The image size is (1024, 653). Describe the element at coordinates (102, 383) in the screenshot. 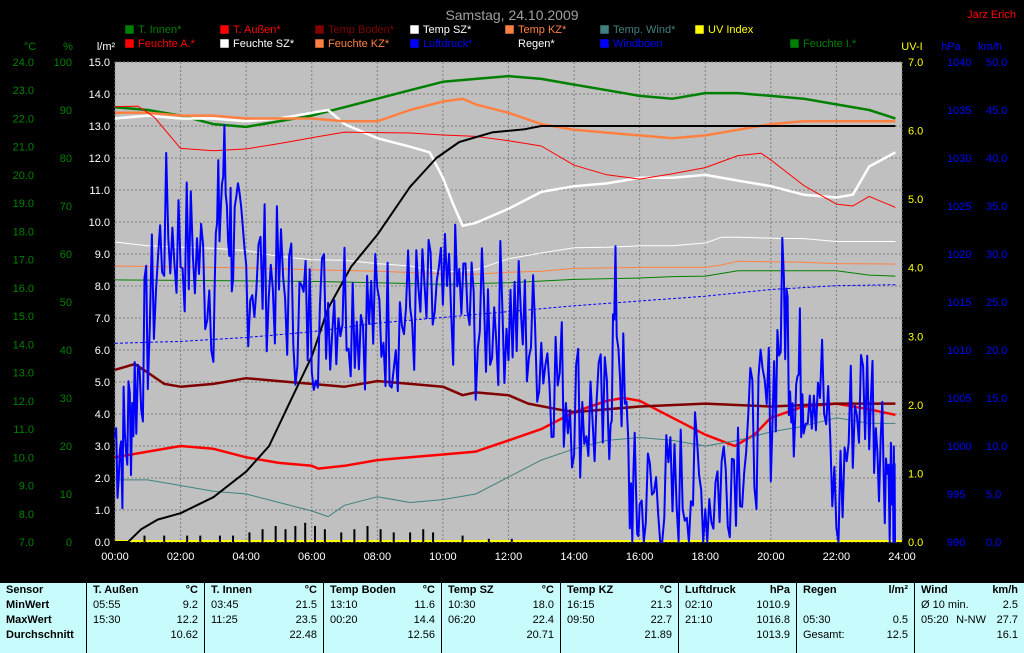

I see `rain-tick: 5.0` at that location.